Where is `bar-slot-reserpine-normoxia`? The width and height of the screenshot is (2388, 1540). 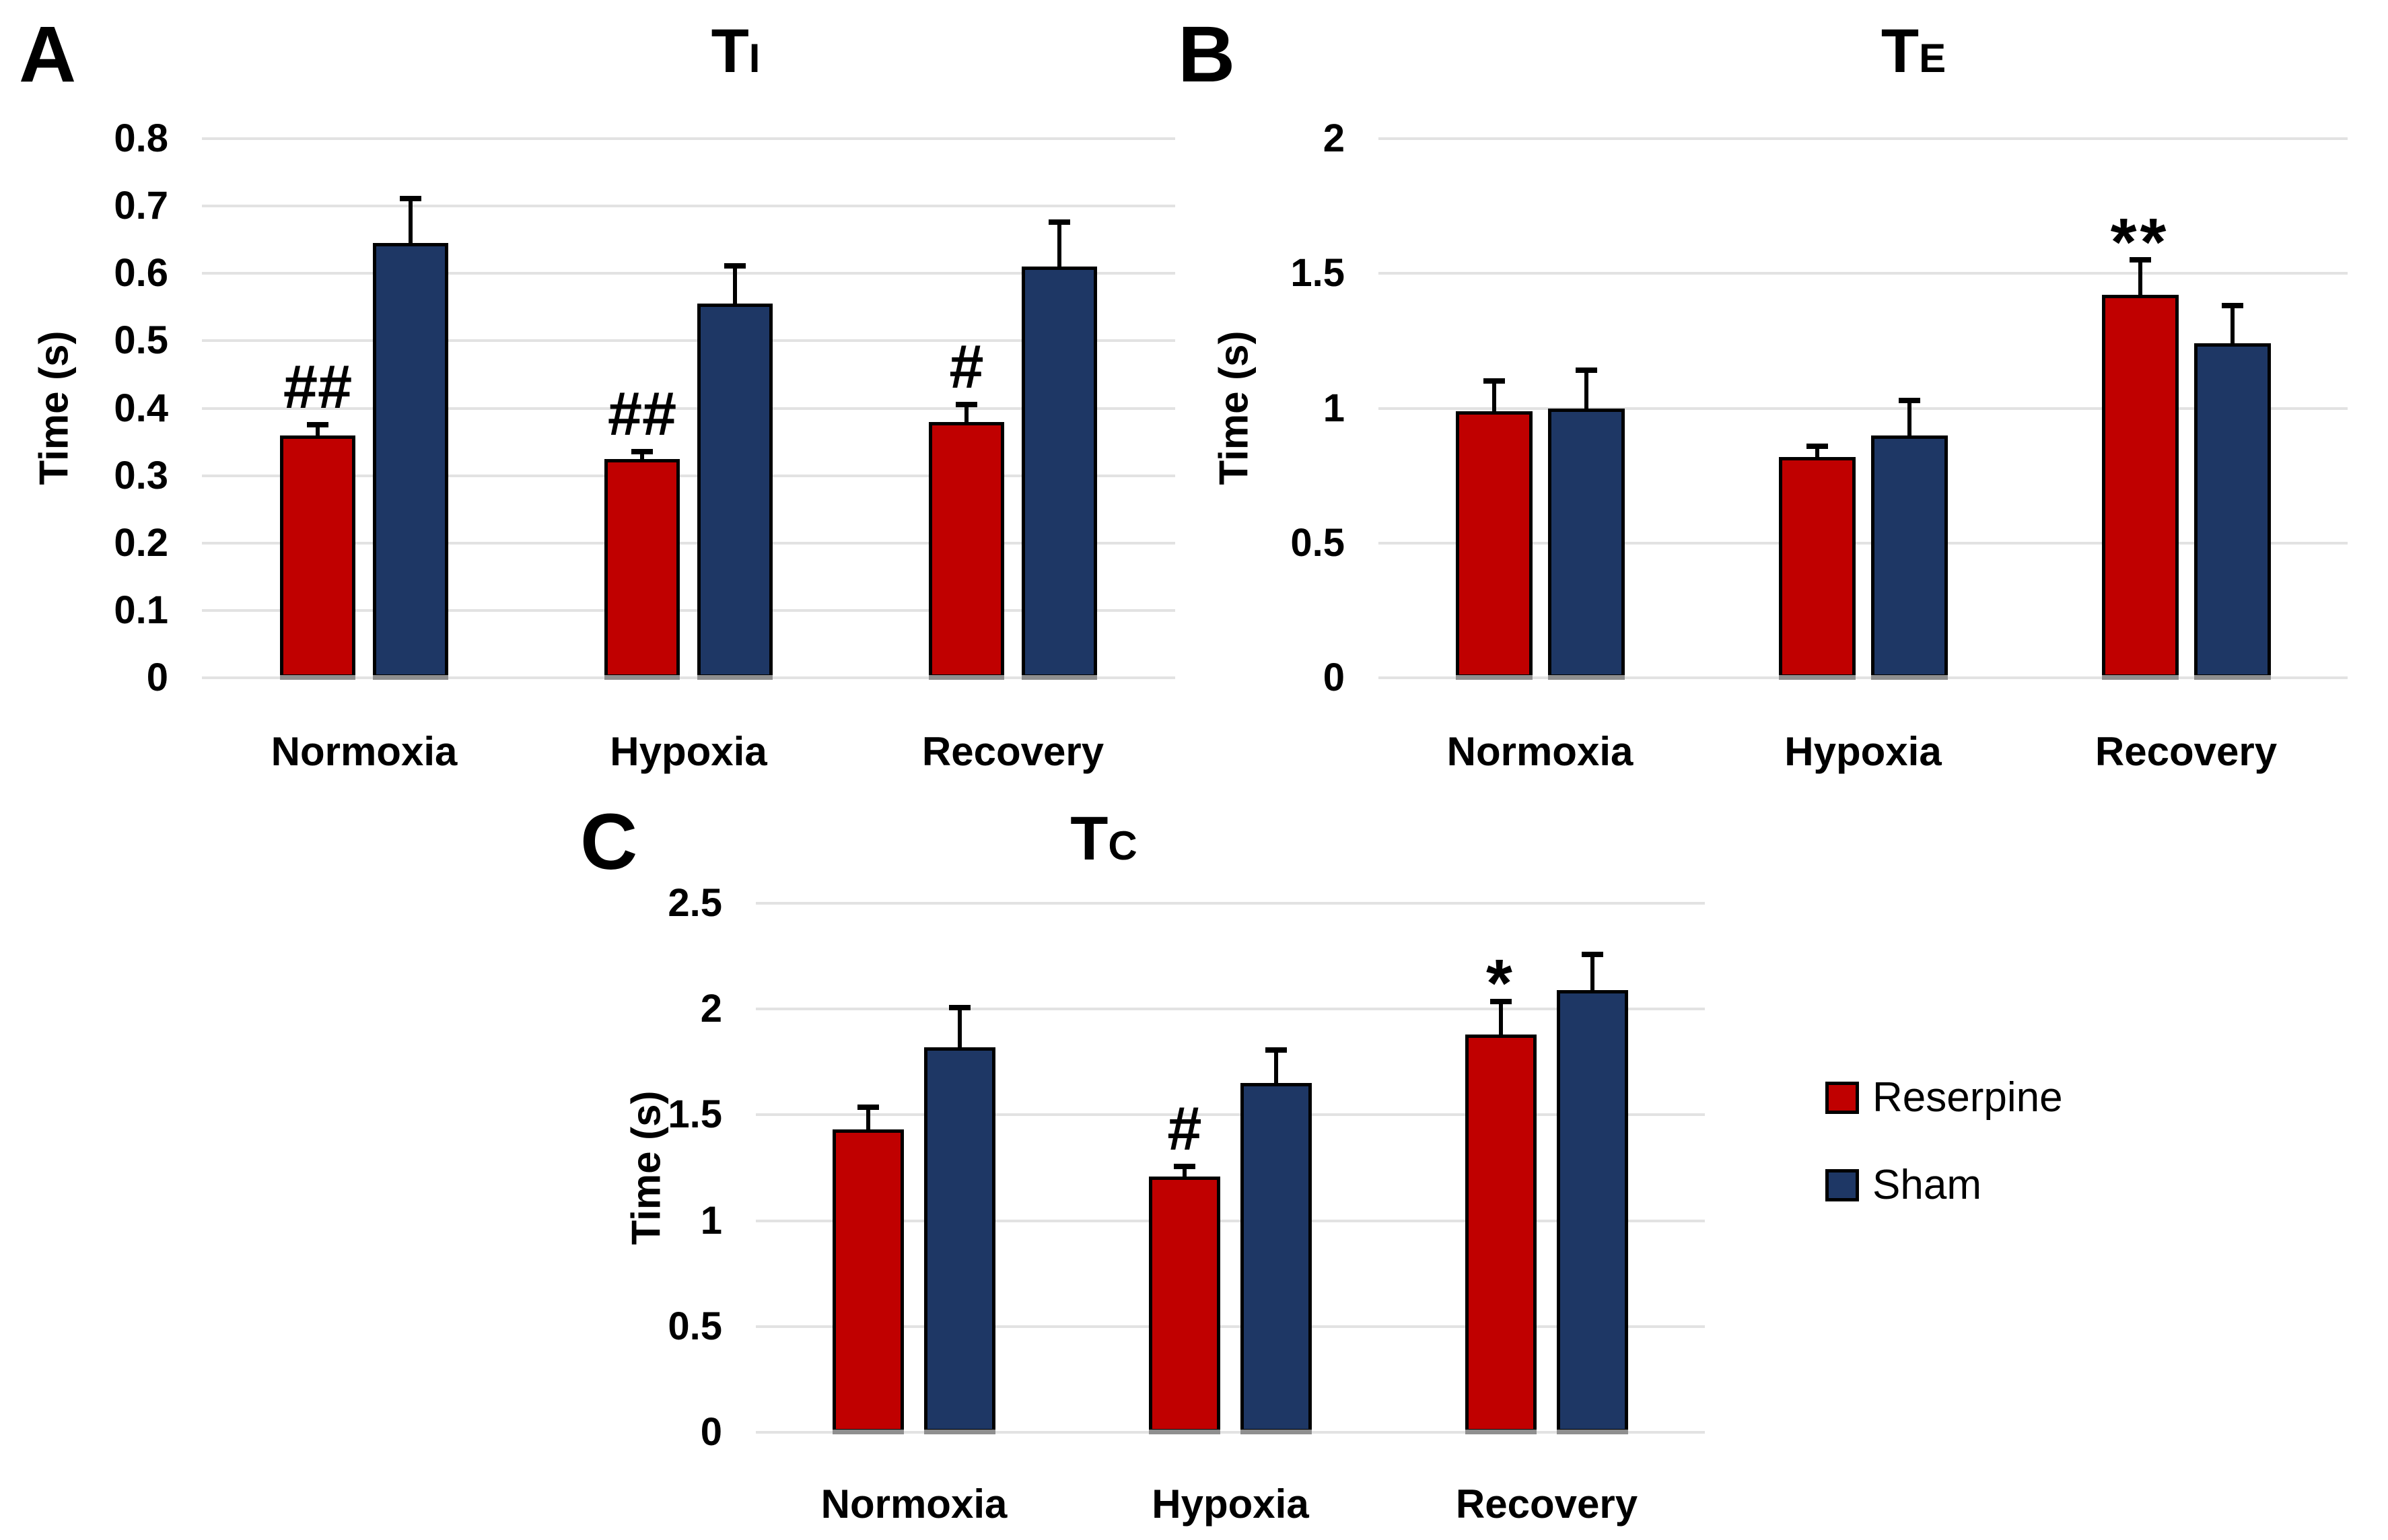
bar-slot-reserpine-normoxia is located at coordinates (1494, 409).